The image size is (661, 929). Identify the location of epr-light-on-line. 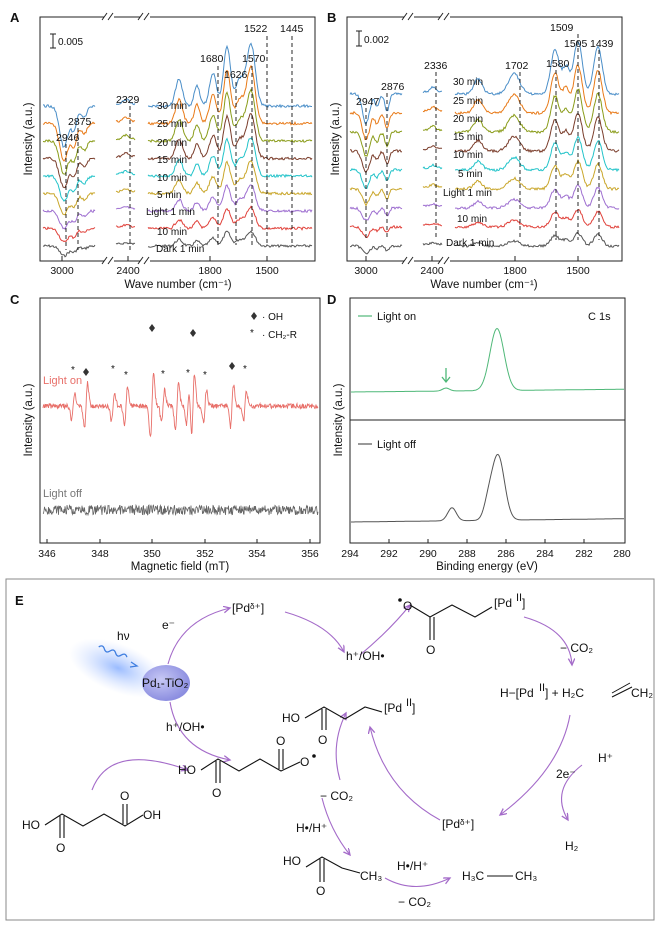
(180, 405).